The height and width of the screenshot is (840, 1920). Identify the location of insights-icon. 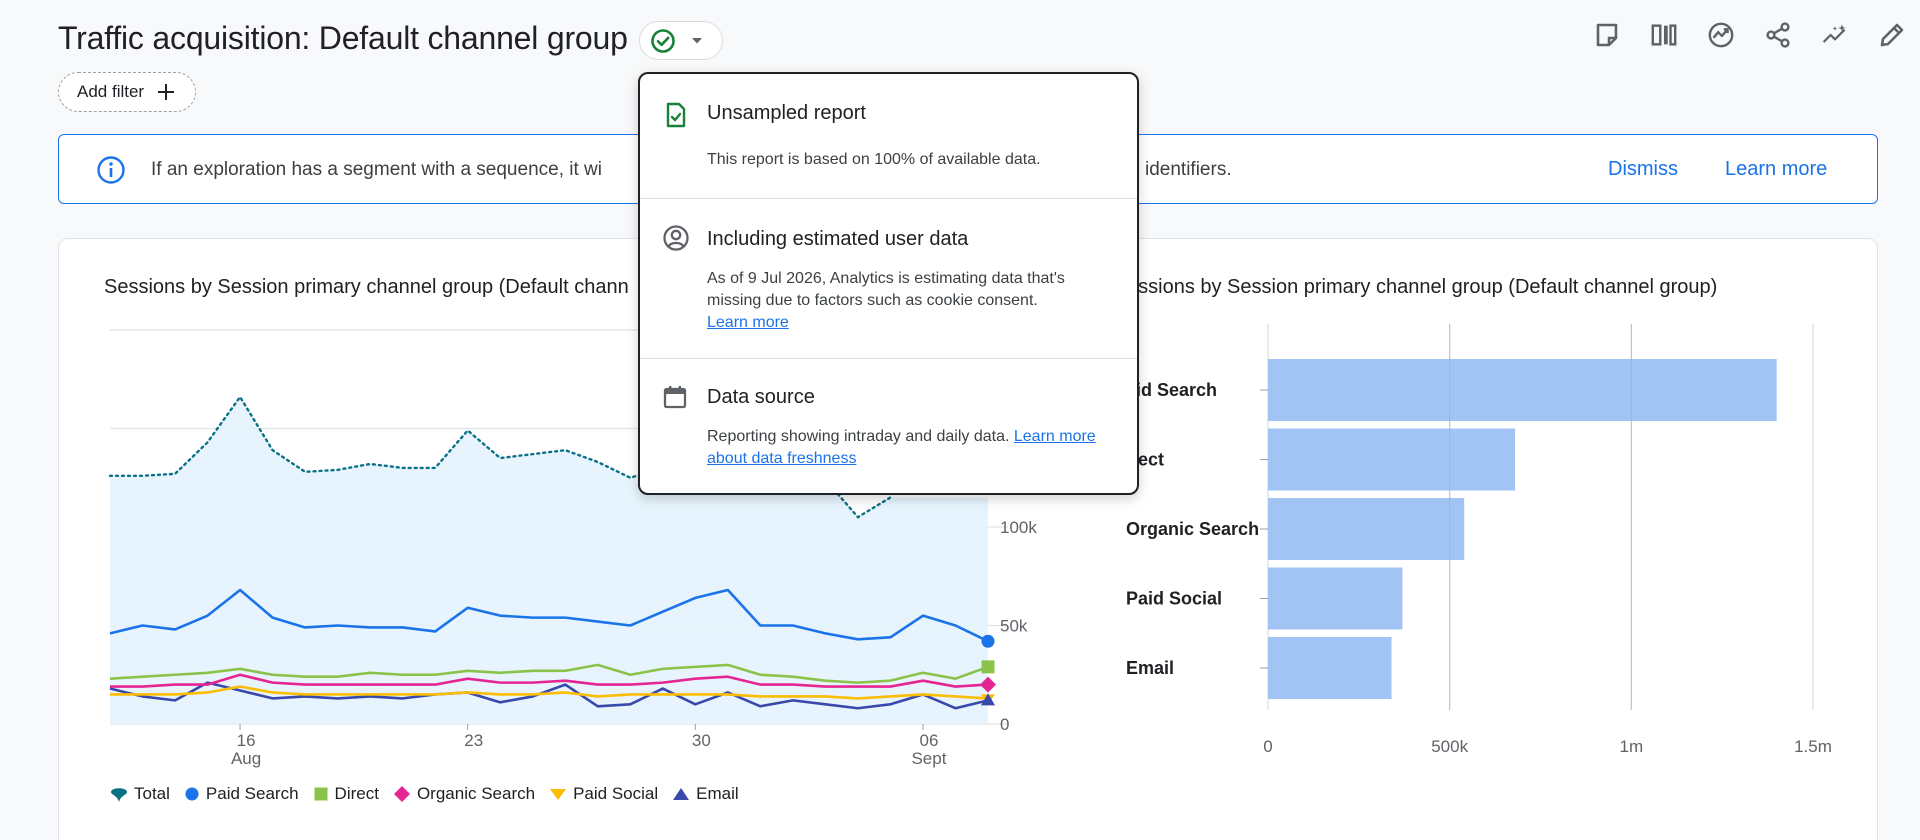
(1721, 35).